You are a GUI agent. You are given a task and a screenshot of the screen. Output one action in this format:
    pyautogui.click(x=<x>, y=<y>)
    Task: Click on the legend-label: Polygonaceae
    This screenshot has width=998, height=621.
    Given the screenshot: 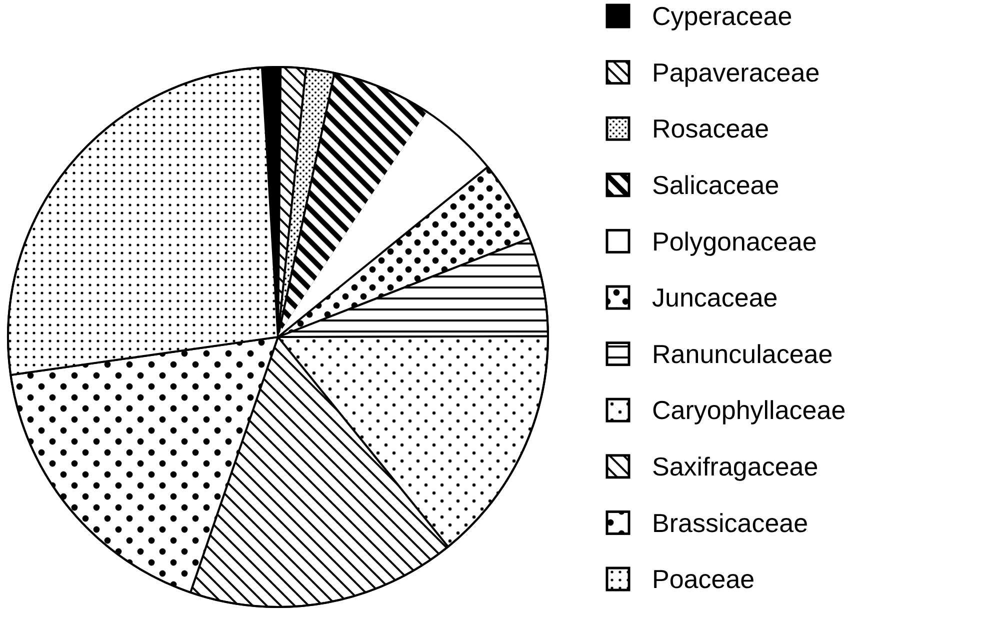 What is the action you would take?
    pyautogui.click(x=734, y=241)
    